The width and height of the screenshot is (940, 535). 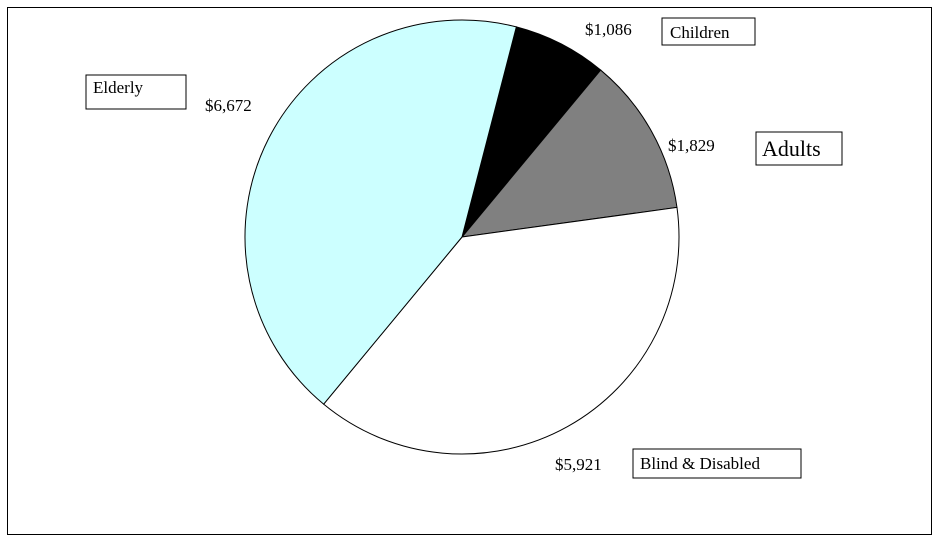 What do you see at coordinates (691, 145) in the screenshot?
I see `value-label-adults: $1,829` at bounding box center [691, 145].